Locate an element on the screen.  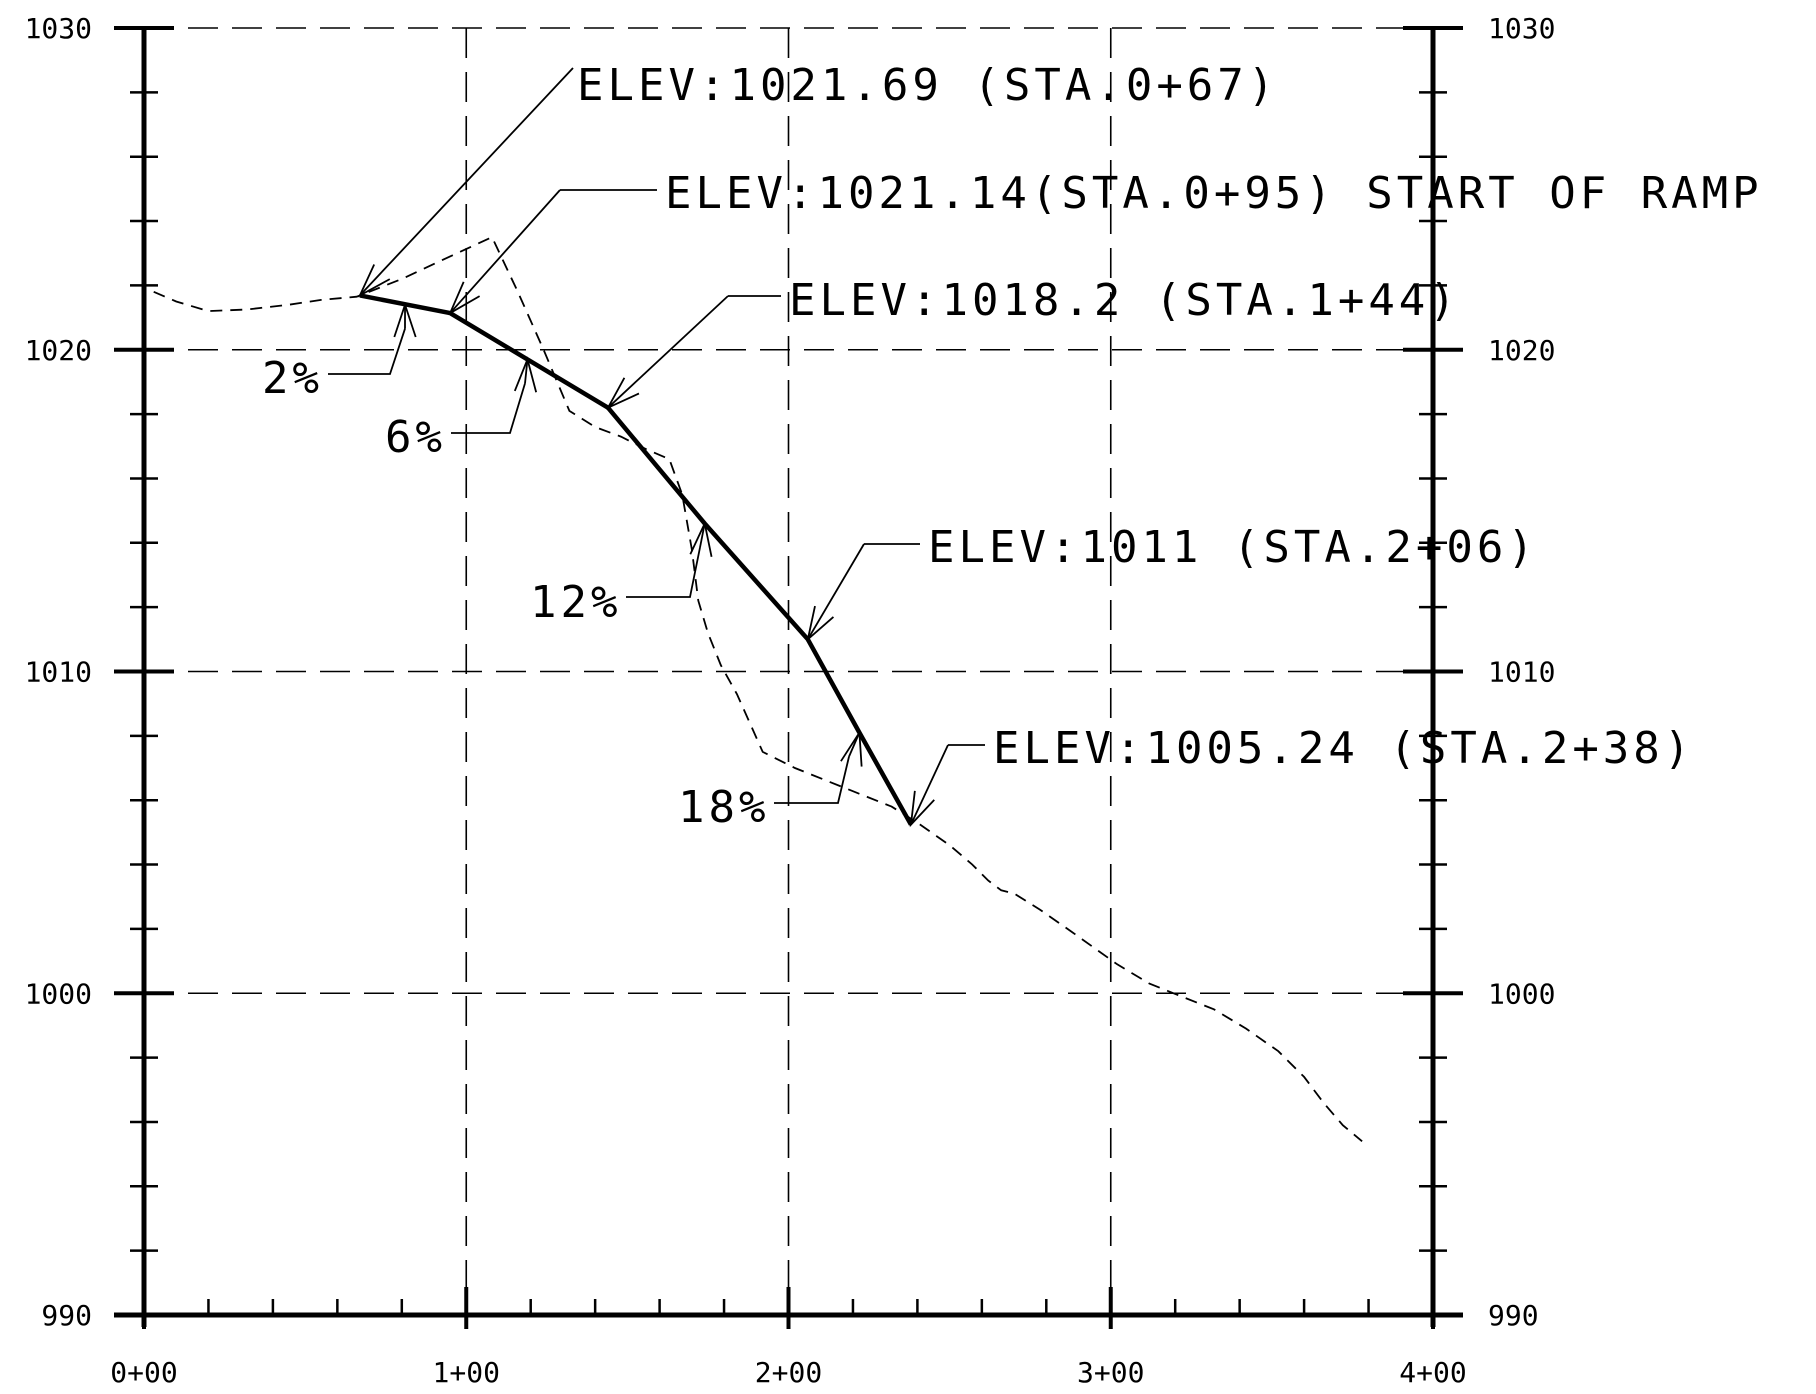
y-tick-label-left: 990 is located at coordinates (66, 1315).